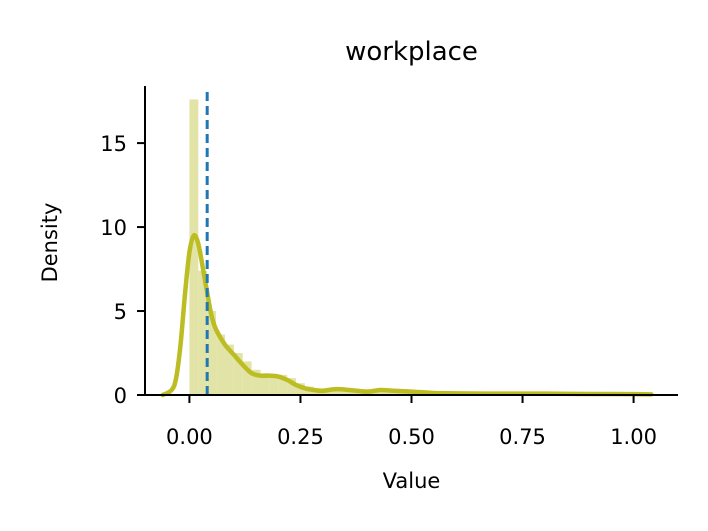 Image resolution: width=708 pixels, height=531 pixels. I want to click on y-tick-label: 0, so click(120, 396).